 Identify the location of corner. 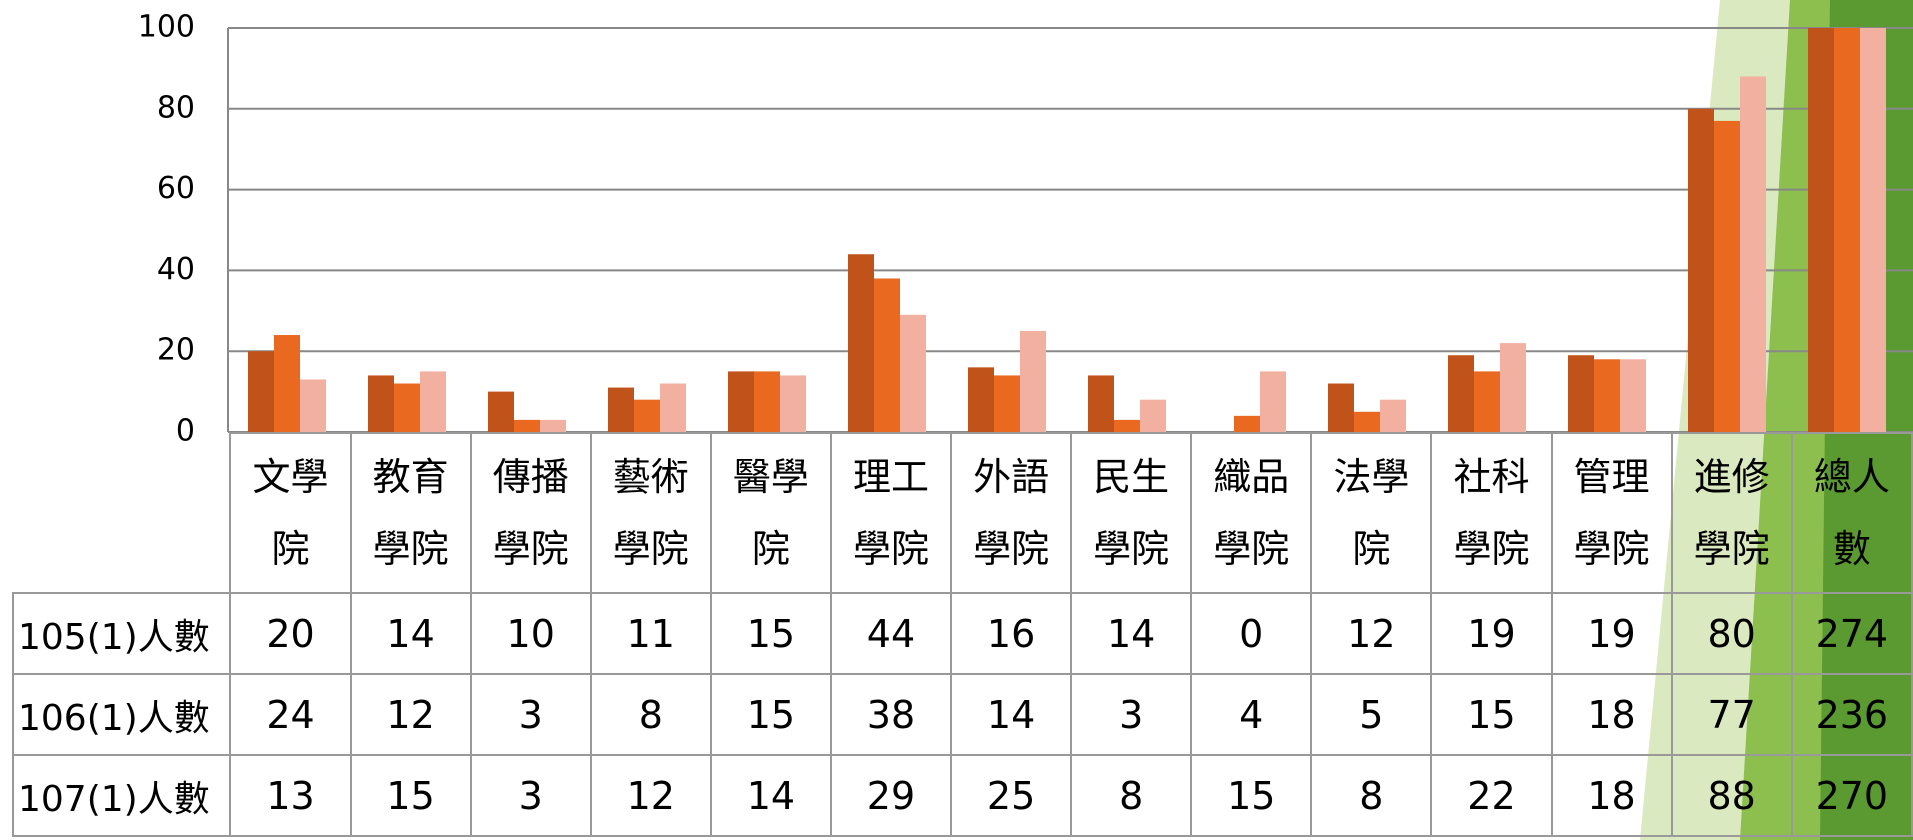
(121, 513).